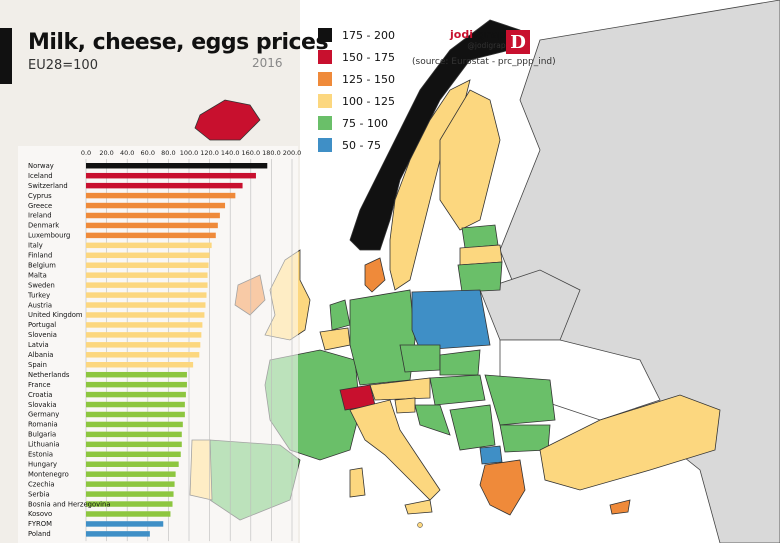  I want to click on map-country-finland, so click(470, 160).